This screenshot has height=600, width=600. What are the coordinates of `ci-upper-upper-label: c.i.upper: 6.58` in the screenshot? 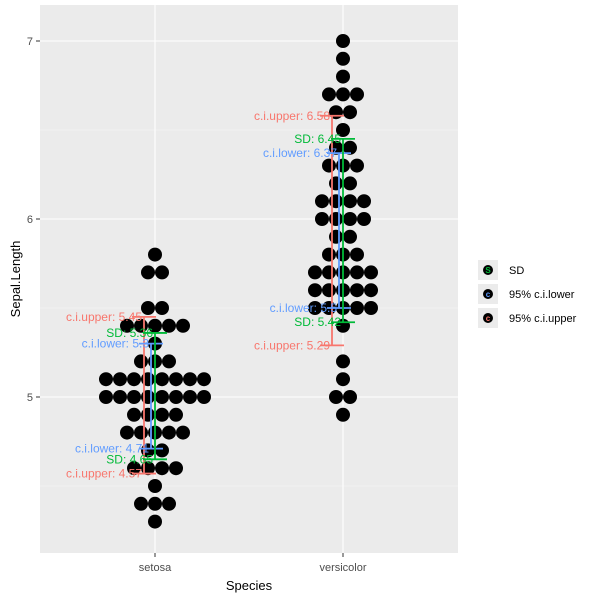 It's located at (292, 116).